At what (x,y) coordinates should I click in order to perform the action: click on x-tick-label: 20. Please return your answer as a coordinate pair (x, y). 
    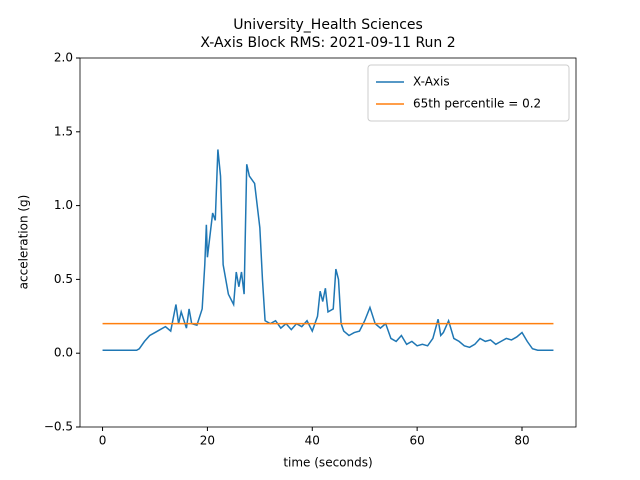
    Looking at the image, I should click on (207, 441).